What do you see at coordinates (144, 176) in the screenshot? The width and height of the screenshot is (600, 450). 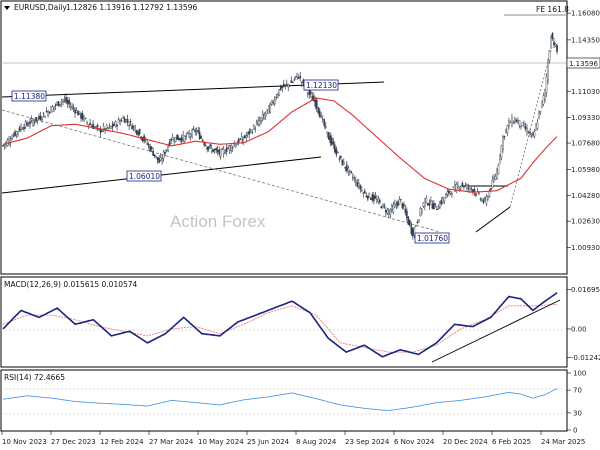 I see `level-label-1-06010: 1.06010` at bounding box center [144, 176].